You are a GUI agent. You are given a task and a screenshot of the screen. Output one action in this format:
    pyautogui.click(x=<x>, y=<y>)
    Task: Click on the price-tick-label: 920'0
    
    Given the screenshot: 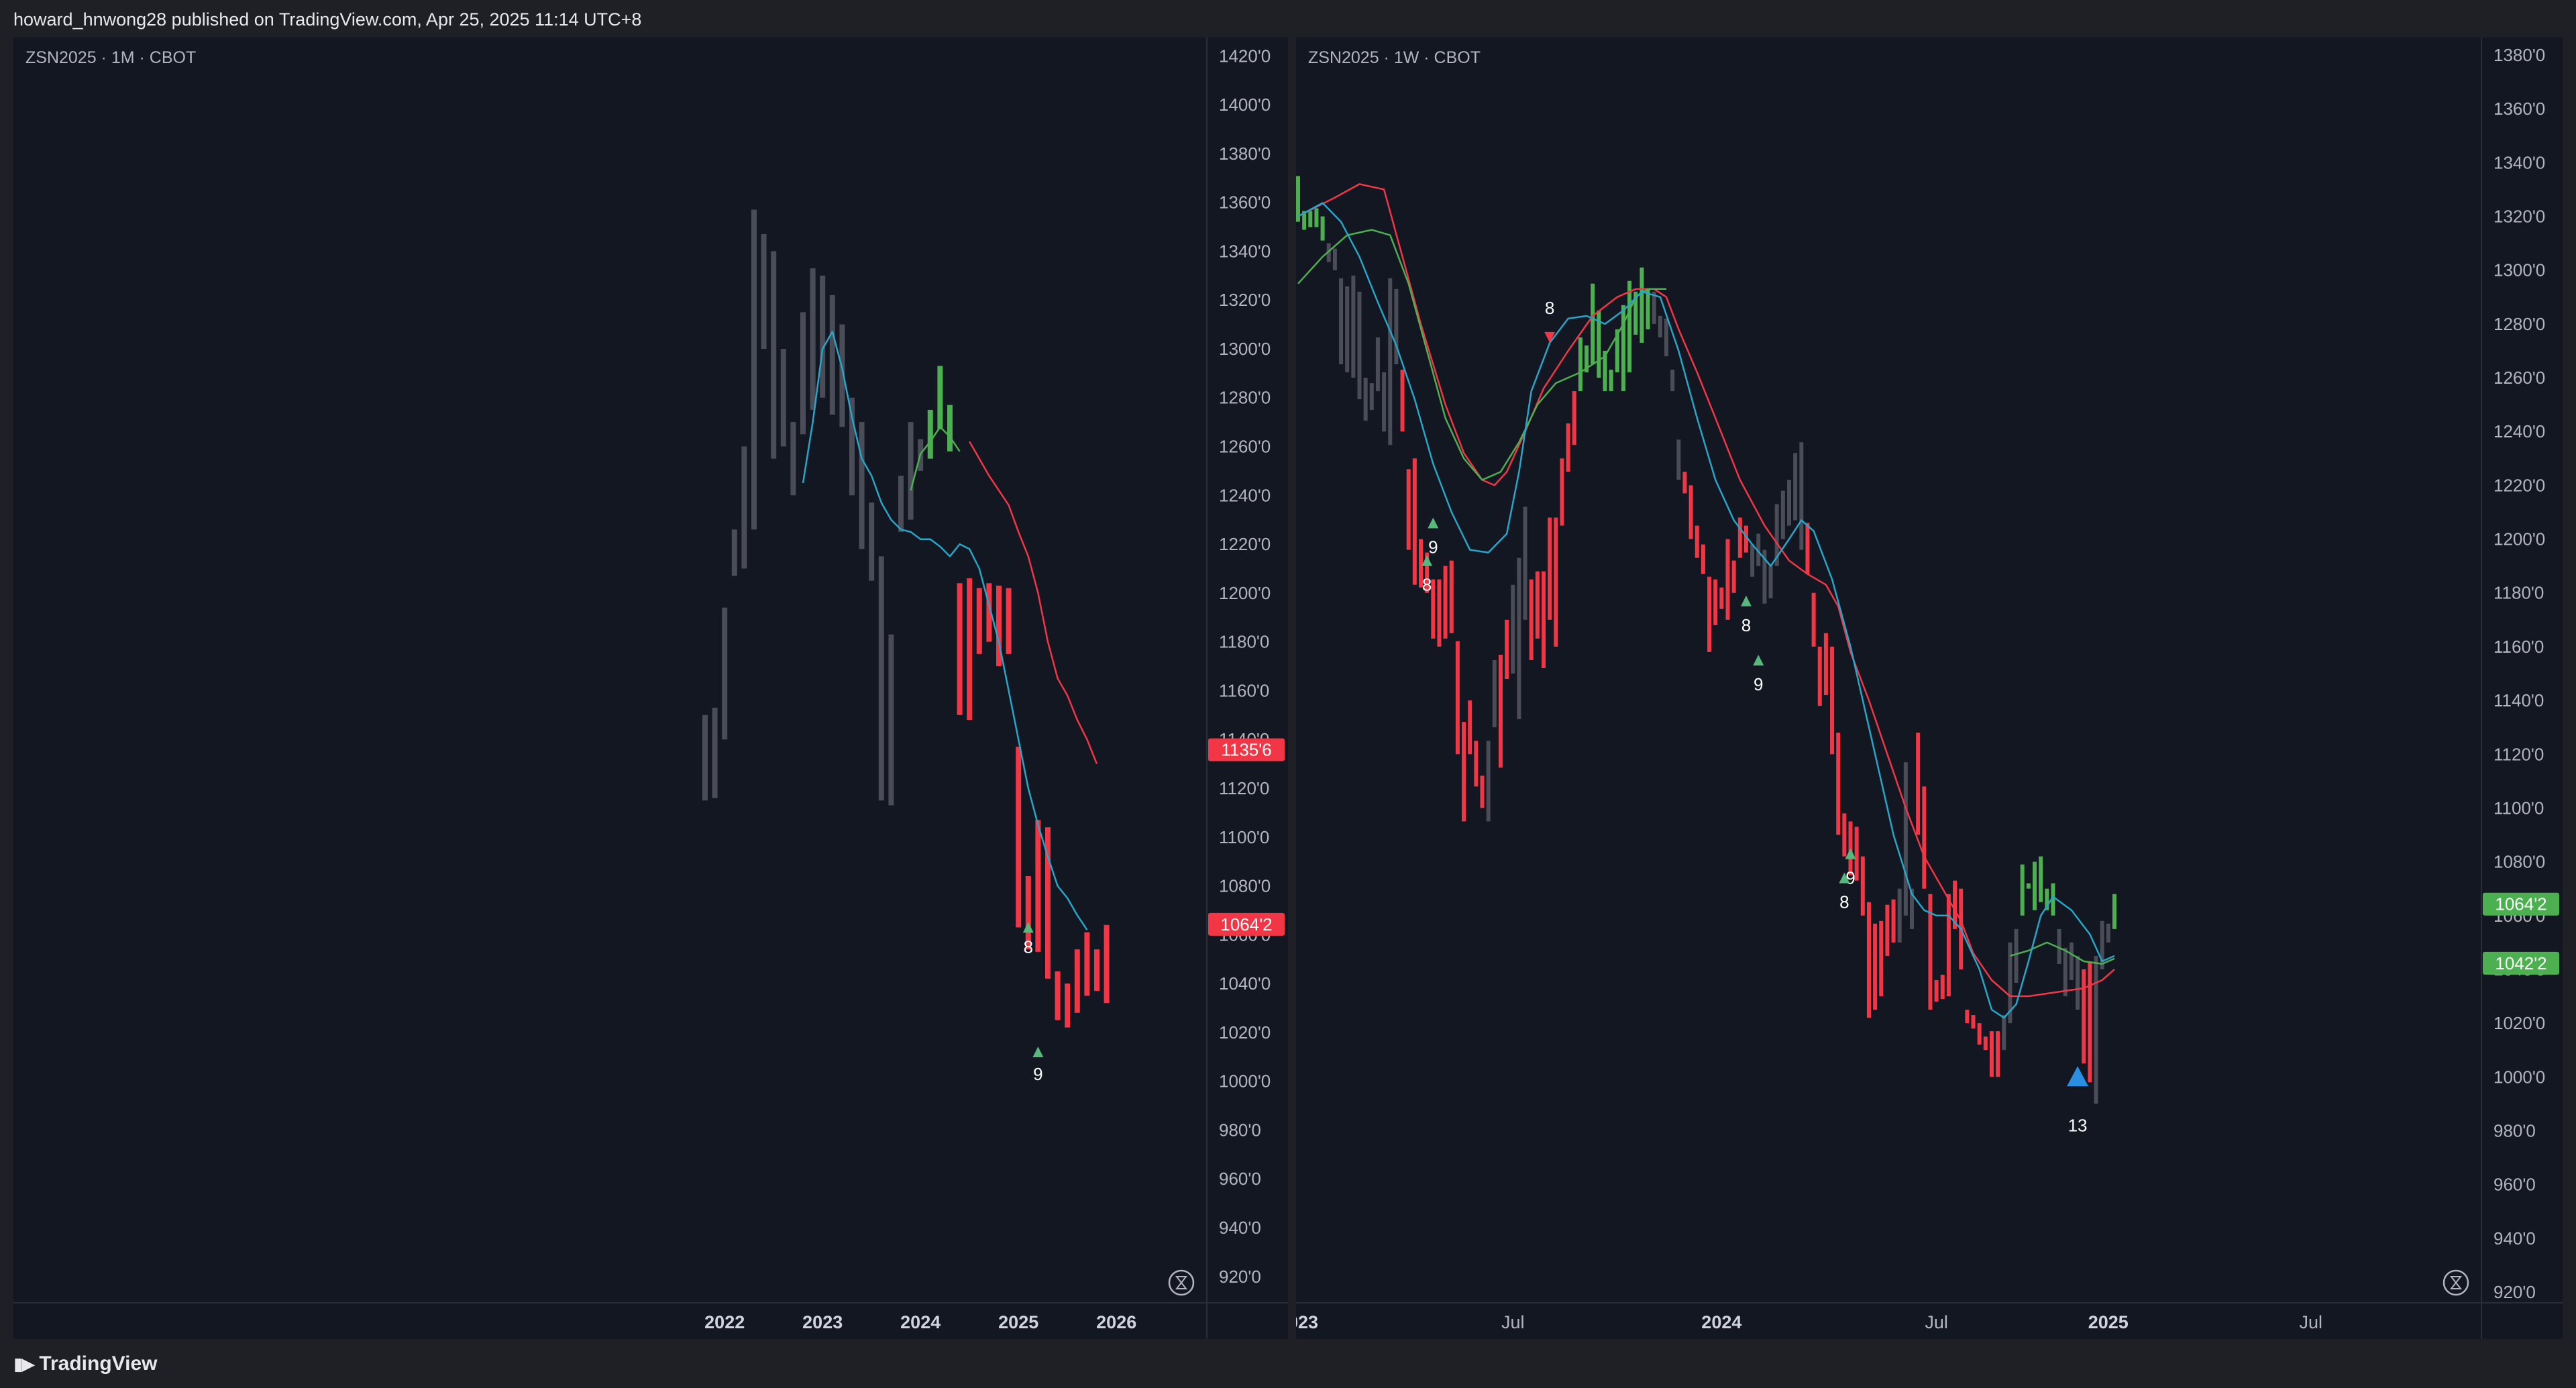 What is the action you would take?
    pyautogui.click(x=2514, y=1292)
    